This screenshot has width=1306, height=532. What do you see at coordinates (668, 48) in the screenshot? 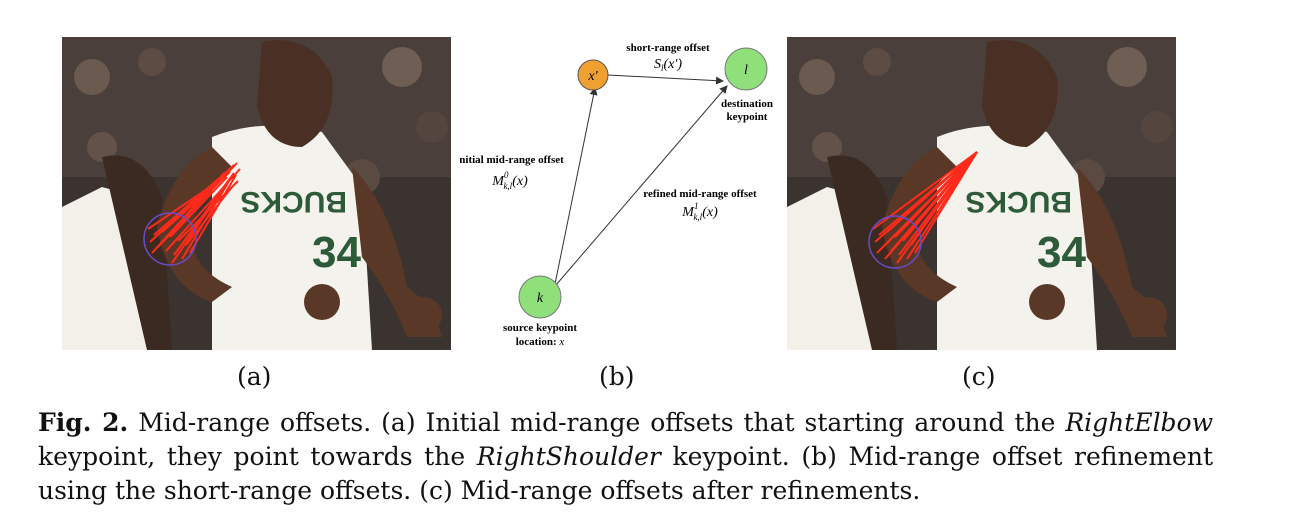
I see `short-range-title: short-range offset` at bounding box center [668, 48].